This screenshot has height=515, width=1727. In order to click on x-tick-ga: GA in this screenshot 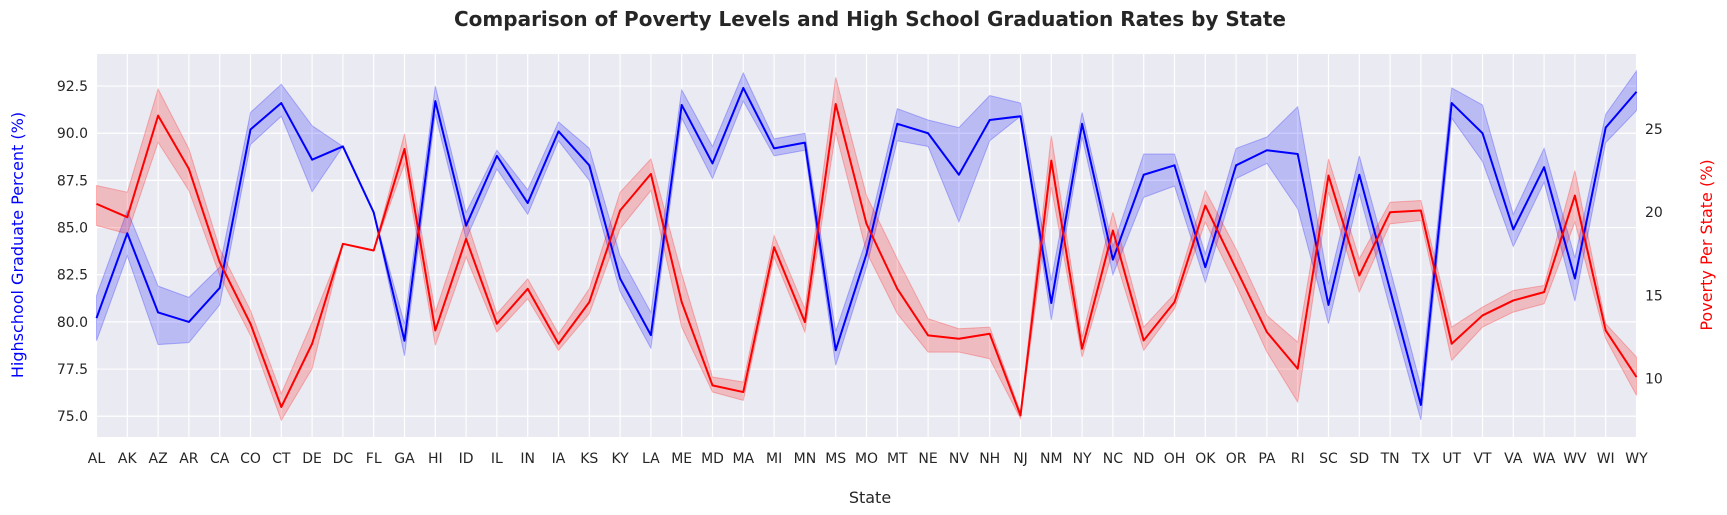, I will do `click(404, 459)`.